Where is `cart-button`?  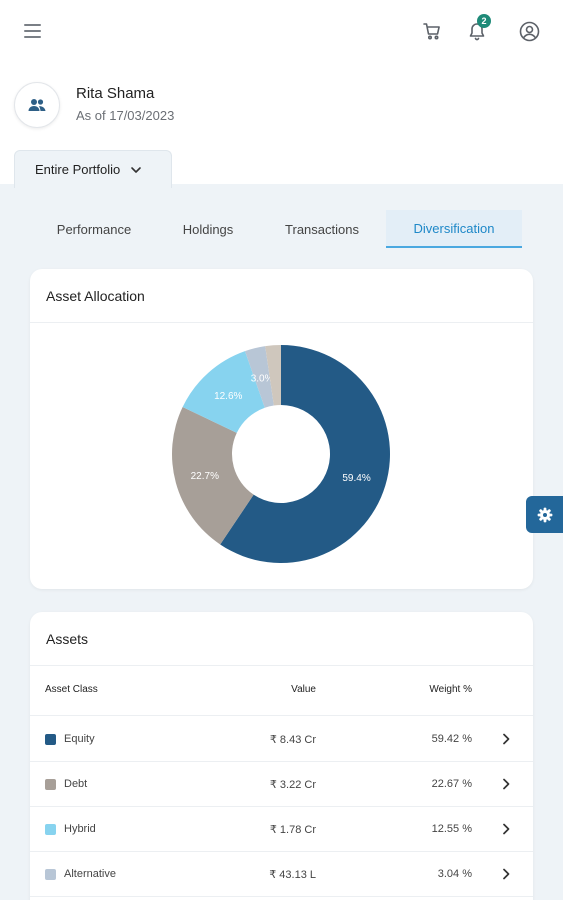 cart-button is located at coordinates (432, 31).